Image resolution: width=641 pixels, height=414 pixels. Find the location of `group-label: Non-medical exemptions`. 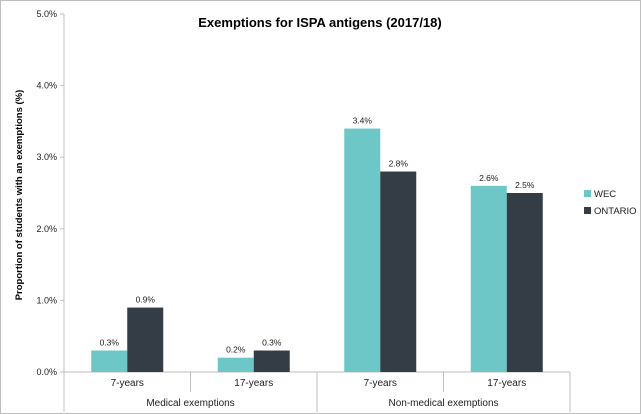

group-label: Non-medical exemptions is located at coordinates (443, 403).